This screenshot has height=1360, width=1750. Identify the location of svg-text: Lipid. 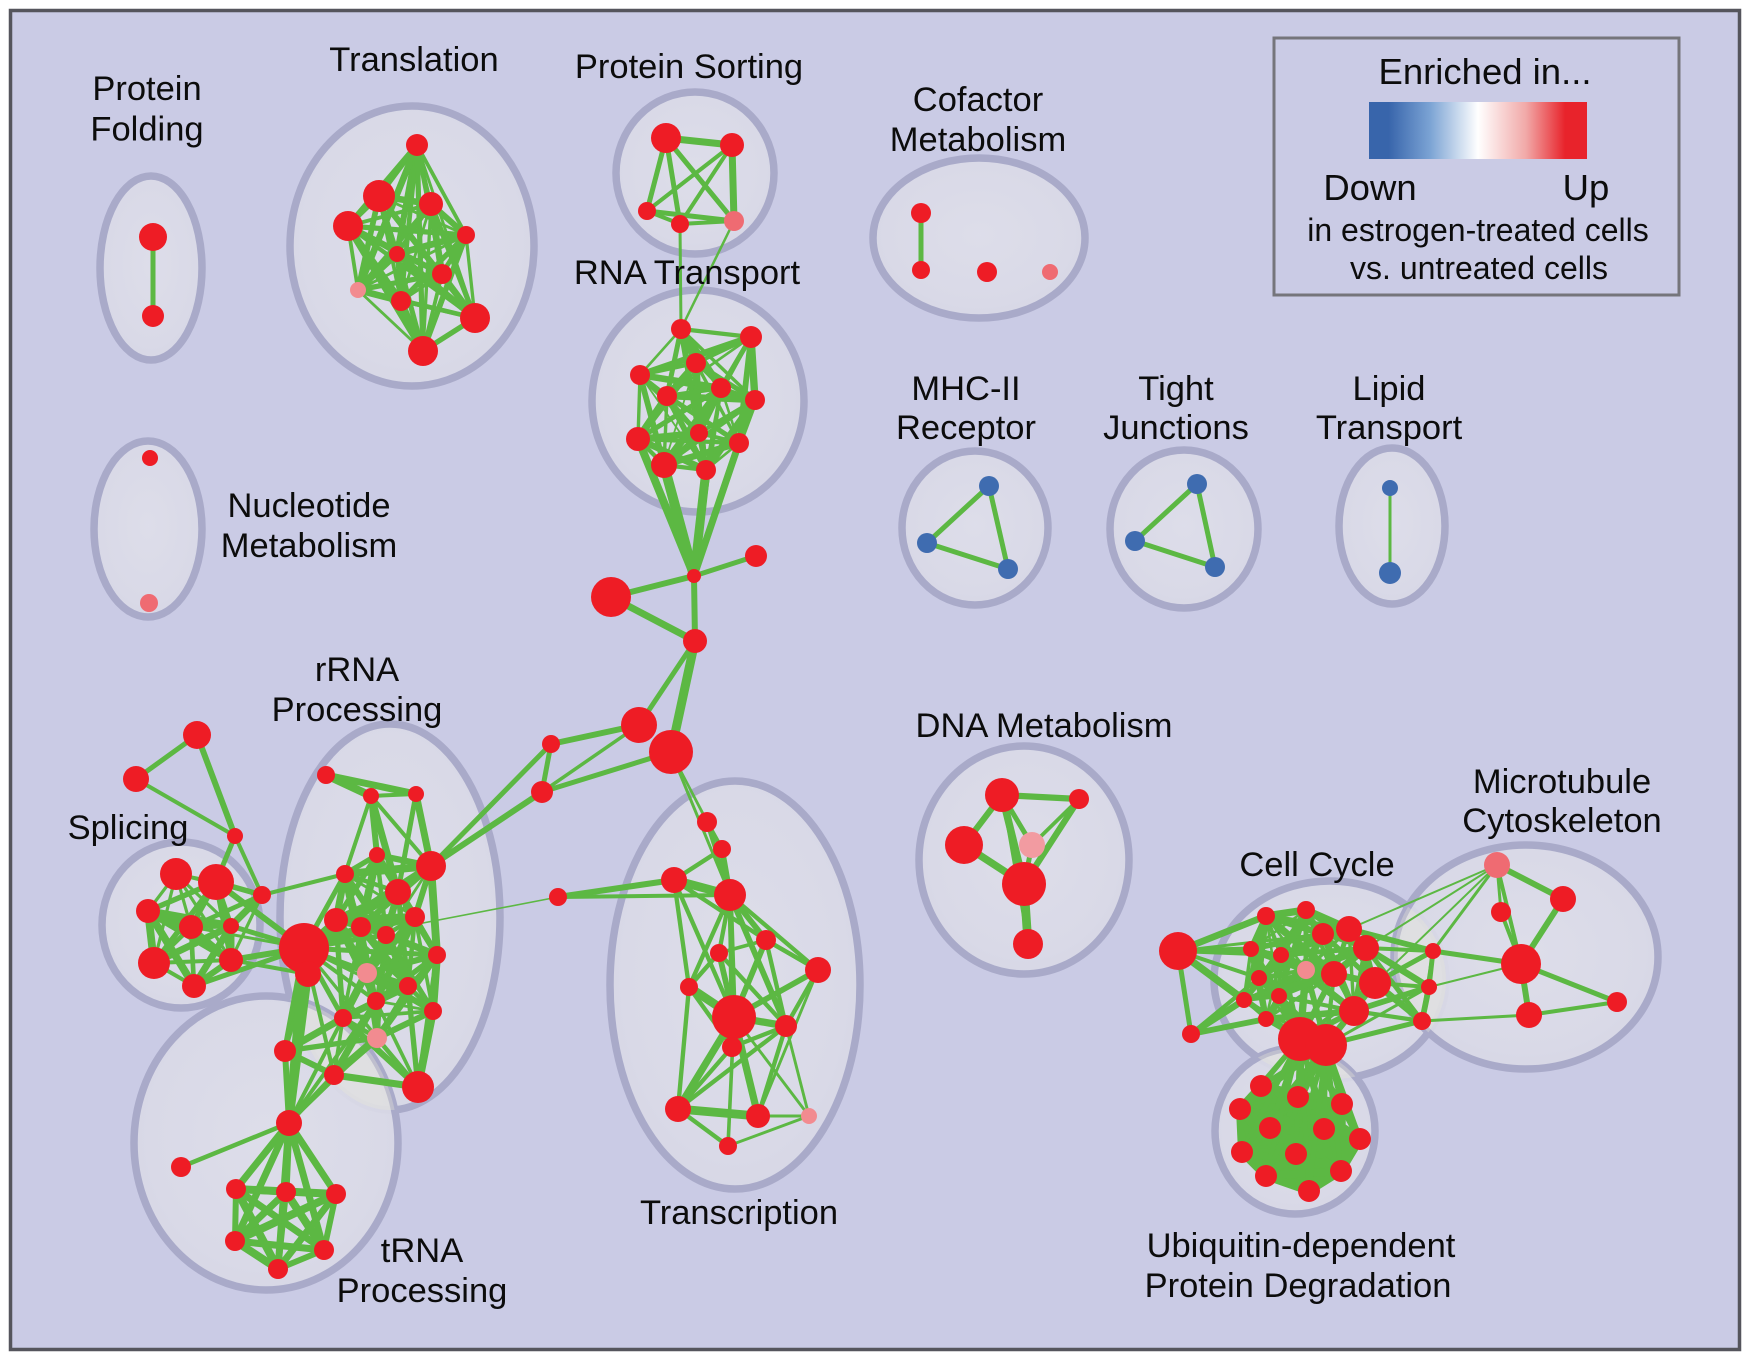
(1389, 389).